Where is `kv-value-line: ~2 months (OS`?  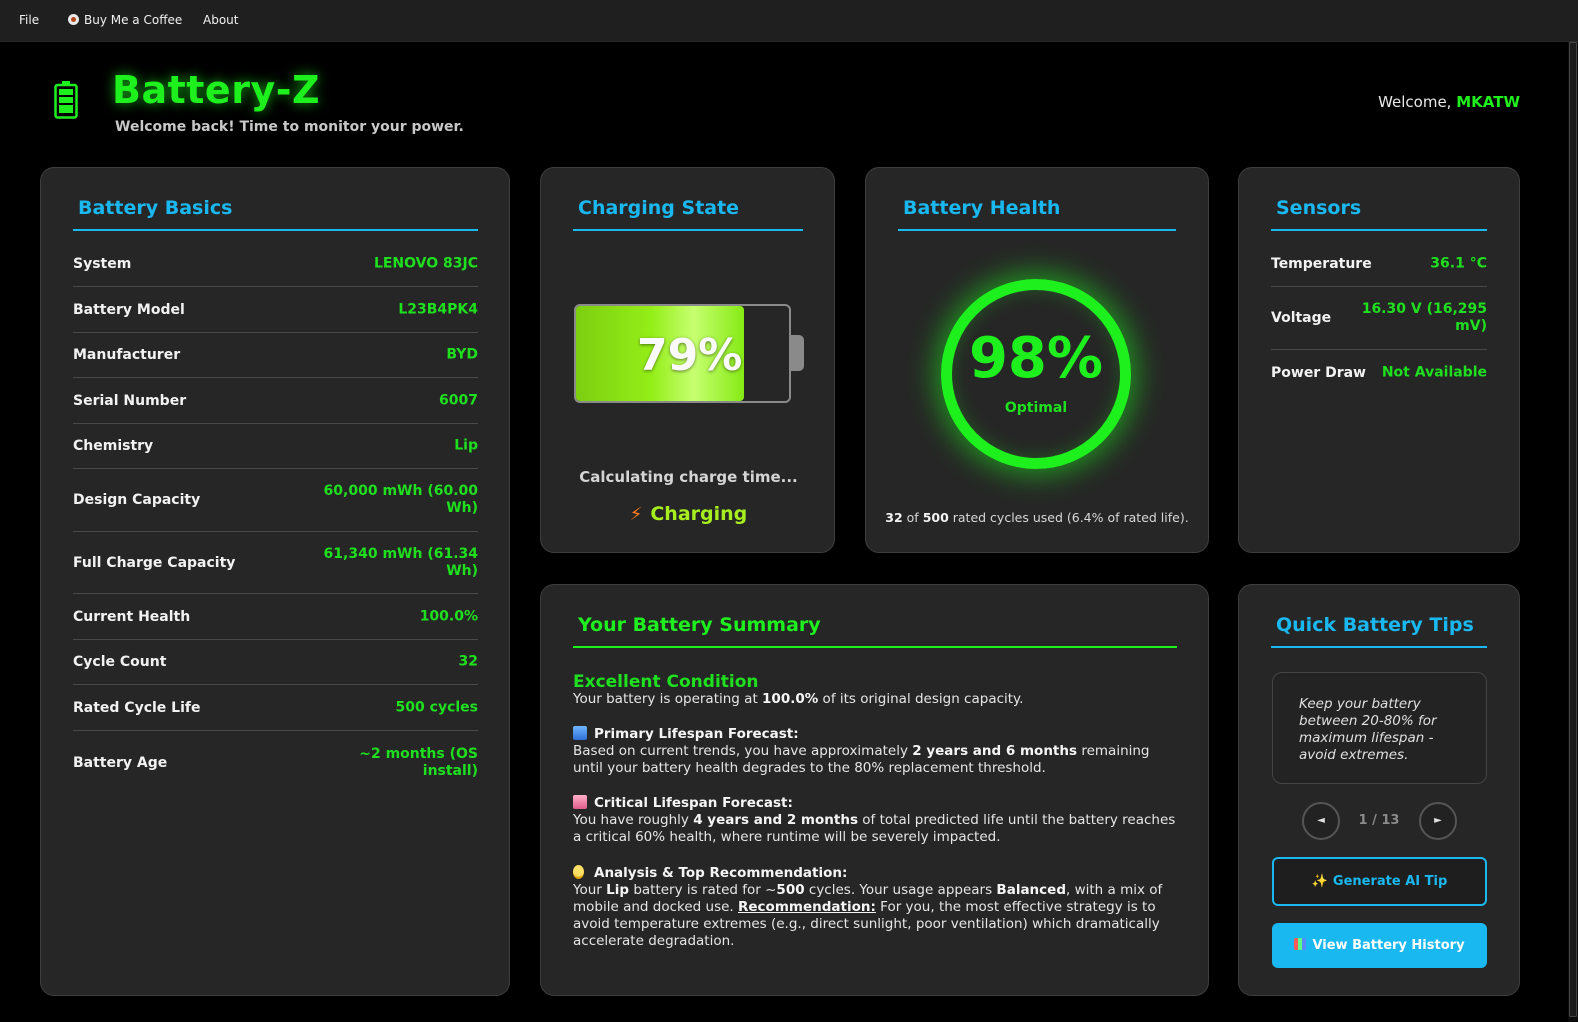 kv-value-line: ~2 months (OS is located at coordinates (418, 753).